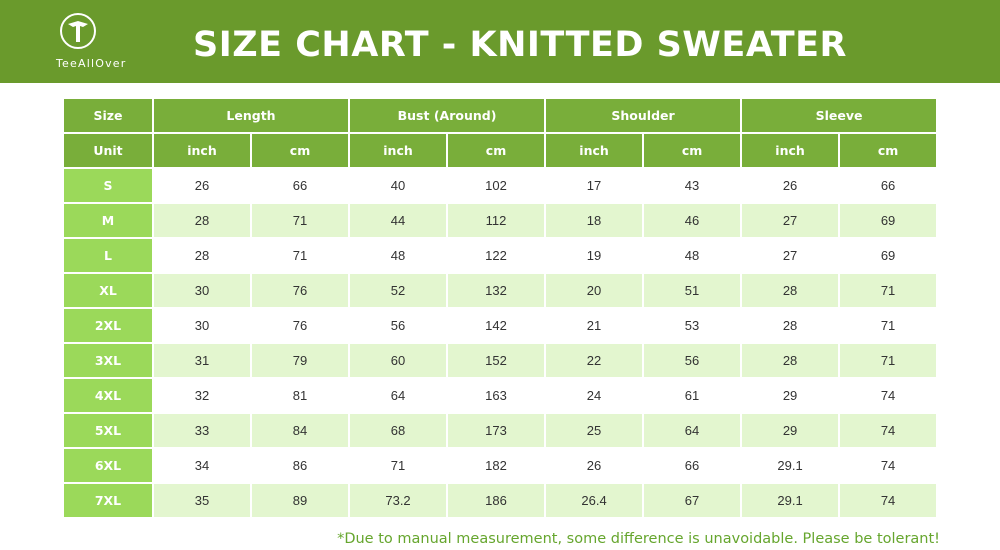 The width and height of the screenshot is (1000, 550). I want to click on measurement-cell: 17, so click(594, 185).